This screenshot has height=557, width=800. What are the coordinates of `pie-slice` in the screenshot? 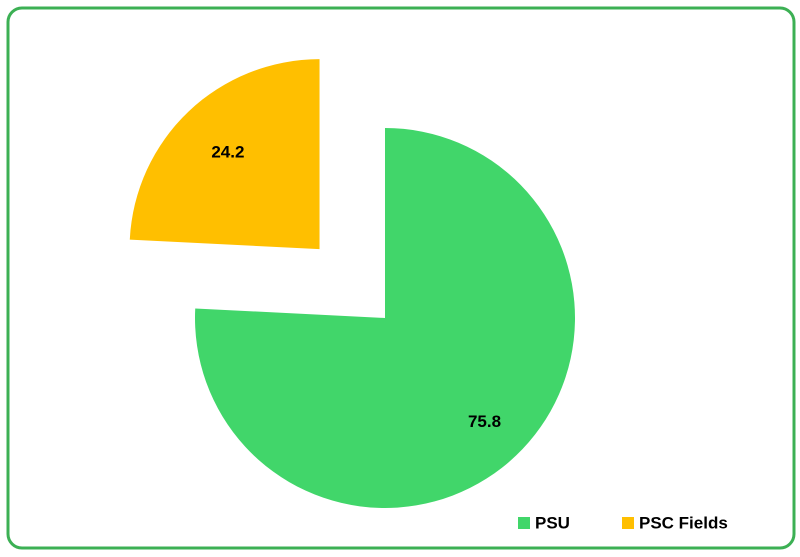 It's located at (224, 154).